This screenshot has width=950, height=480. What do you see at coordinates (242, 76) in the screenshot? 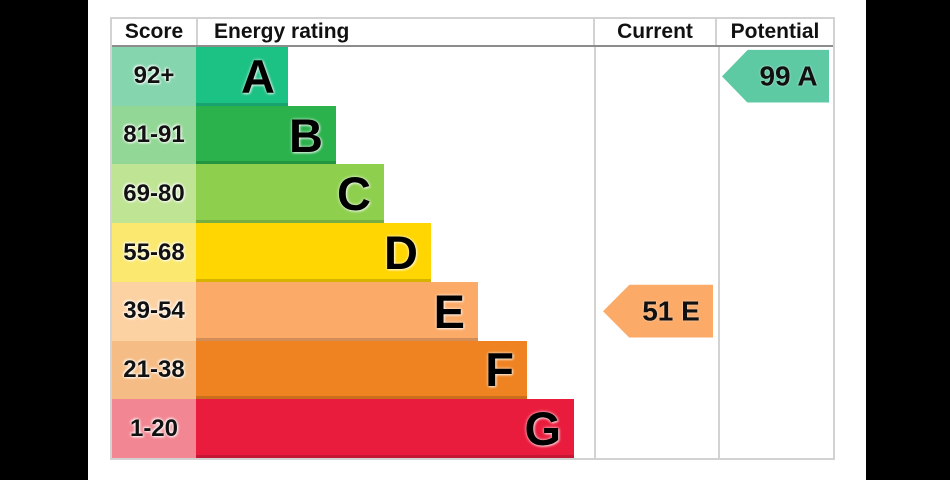
I see `rating-bar-a: A` at bounding box center [242, 76].